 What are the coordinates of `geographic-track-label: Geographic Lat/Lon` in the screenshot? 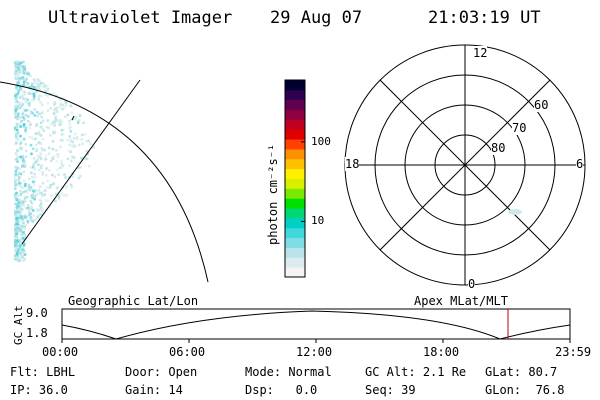 It's located at (133, 301).